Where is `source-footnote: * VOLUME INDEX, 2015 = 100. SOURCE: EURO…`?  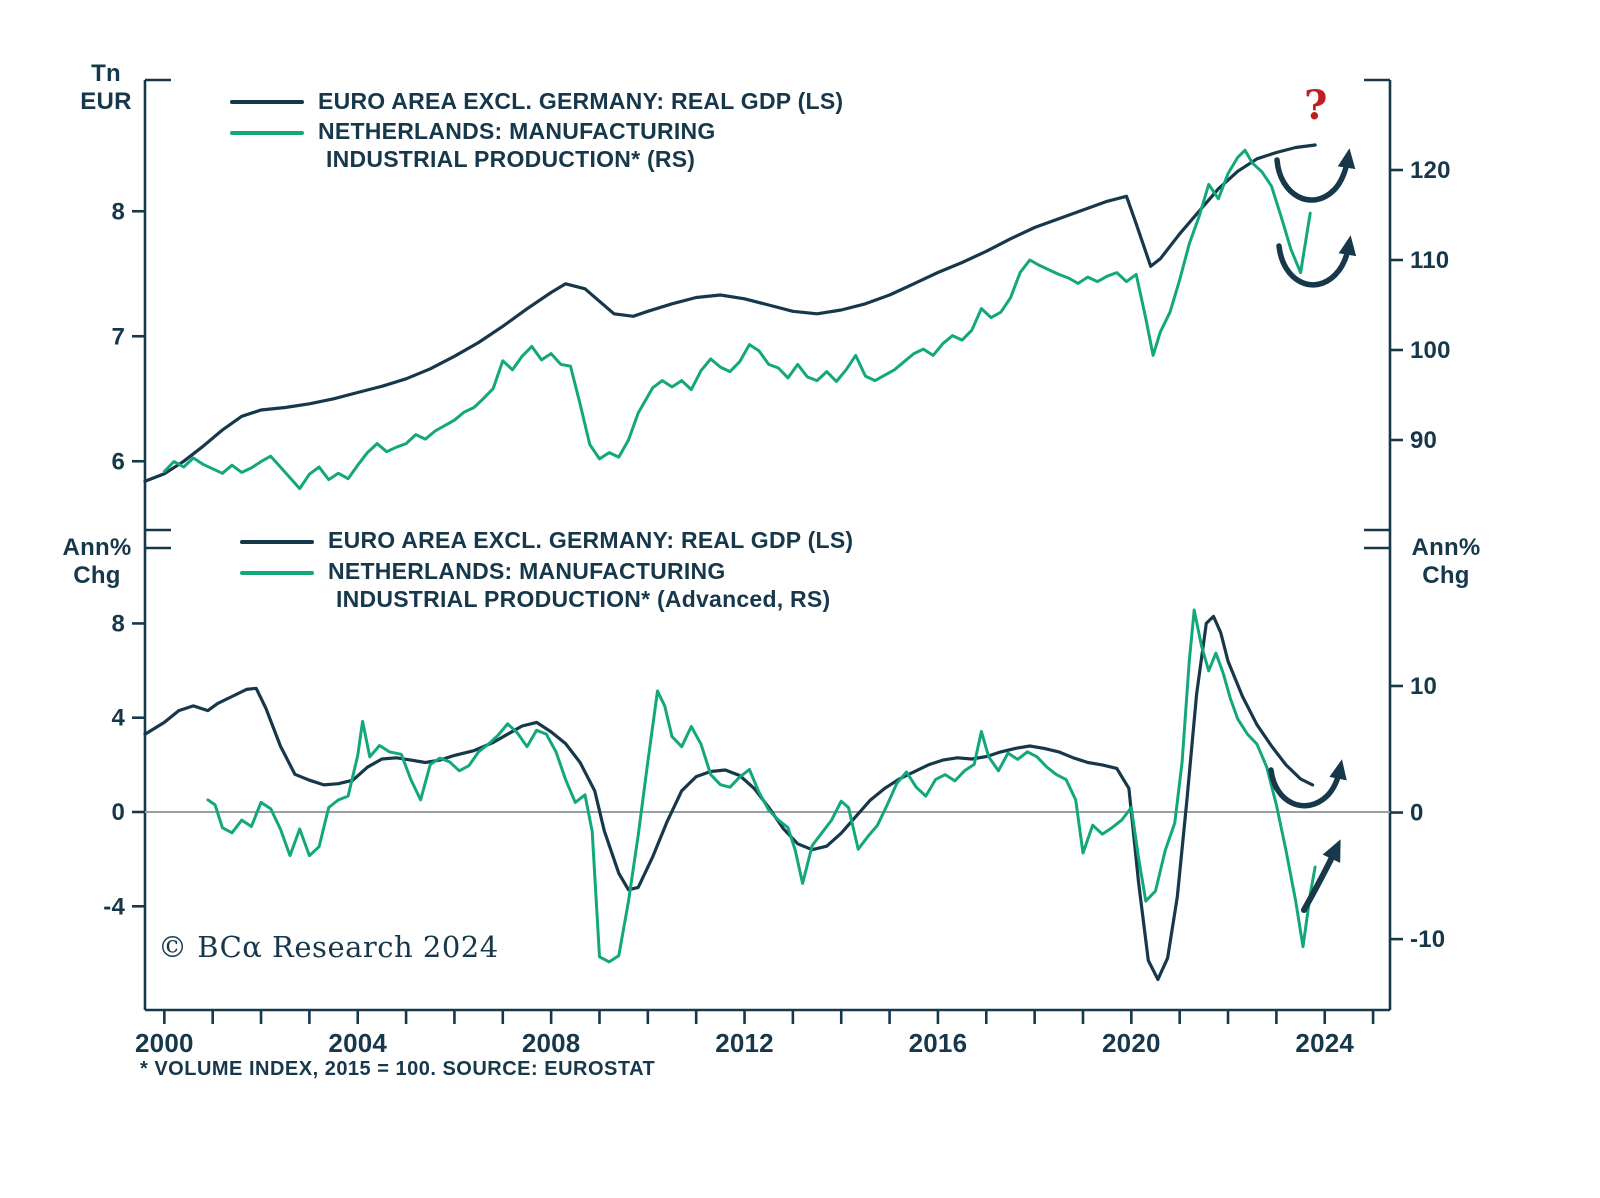
source-footnote: * VOLUME INDEX, 2015 = 100. SOURCE: EURO… is located at coordinates (398, 1069).